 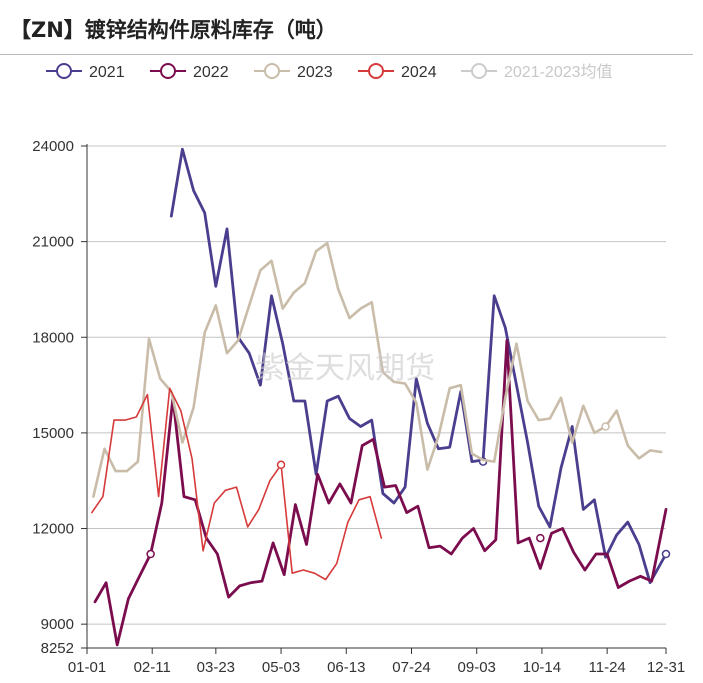 I want to click on y-tick-label: 8252, so click(x=57, y=648).